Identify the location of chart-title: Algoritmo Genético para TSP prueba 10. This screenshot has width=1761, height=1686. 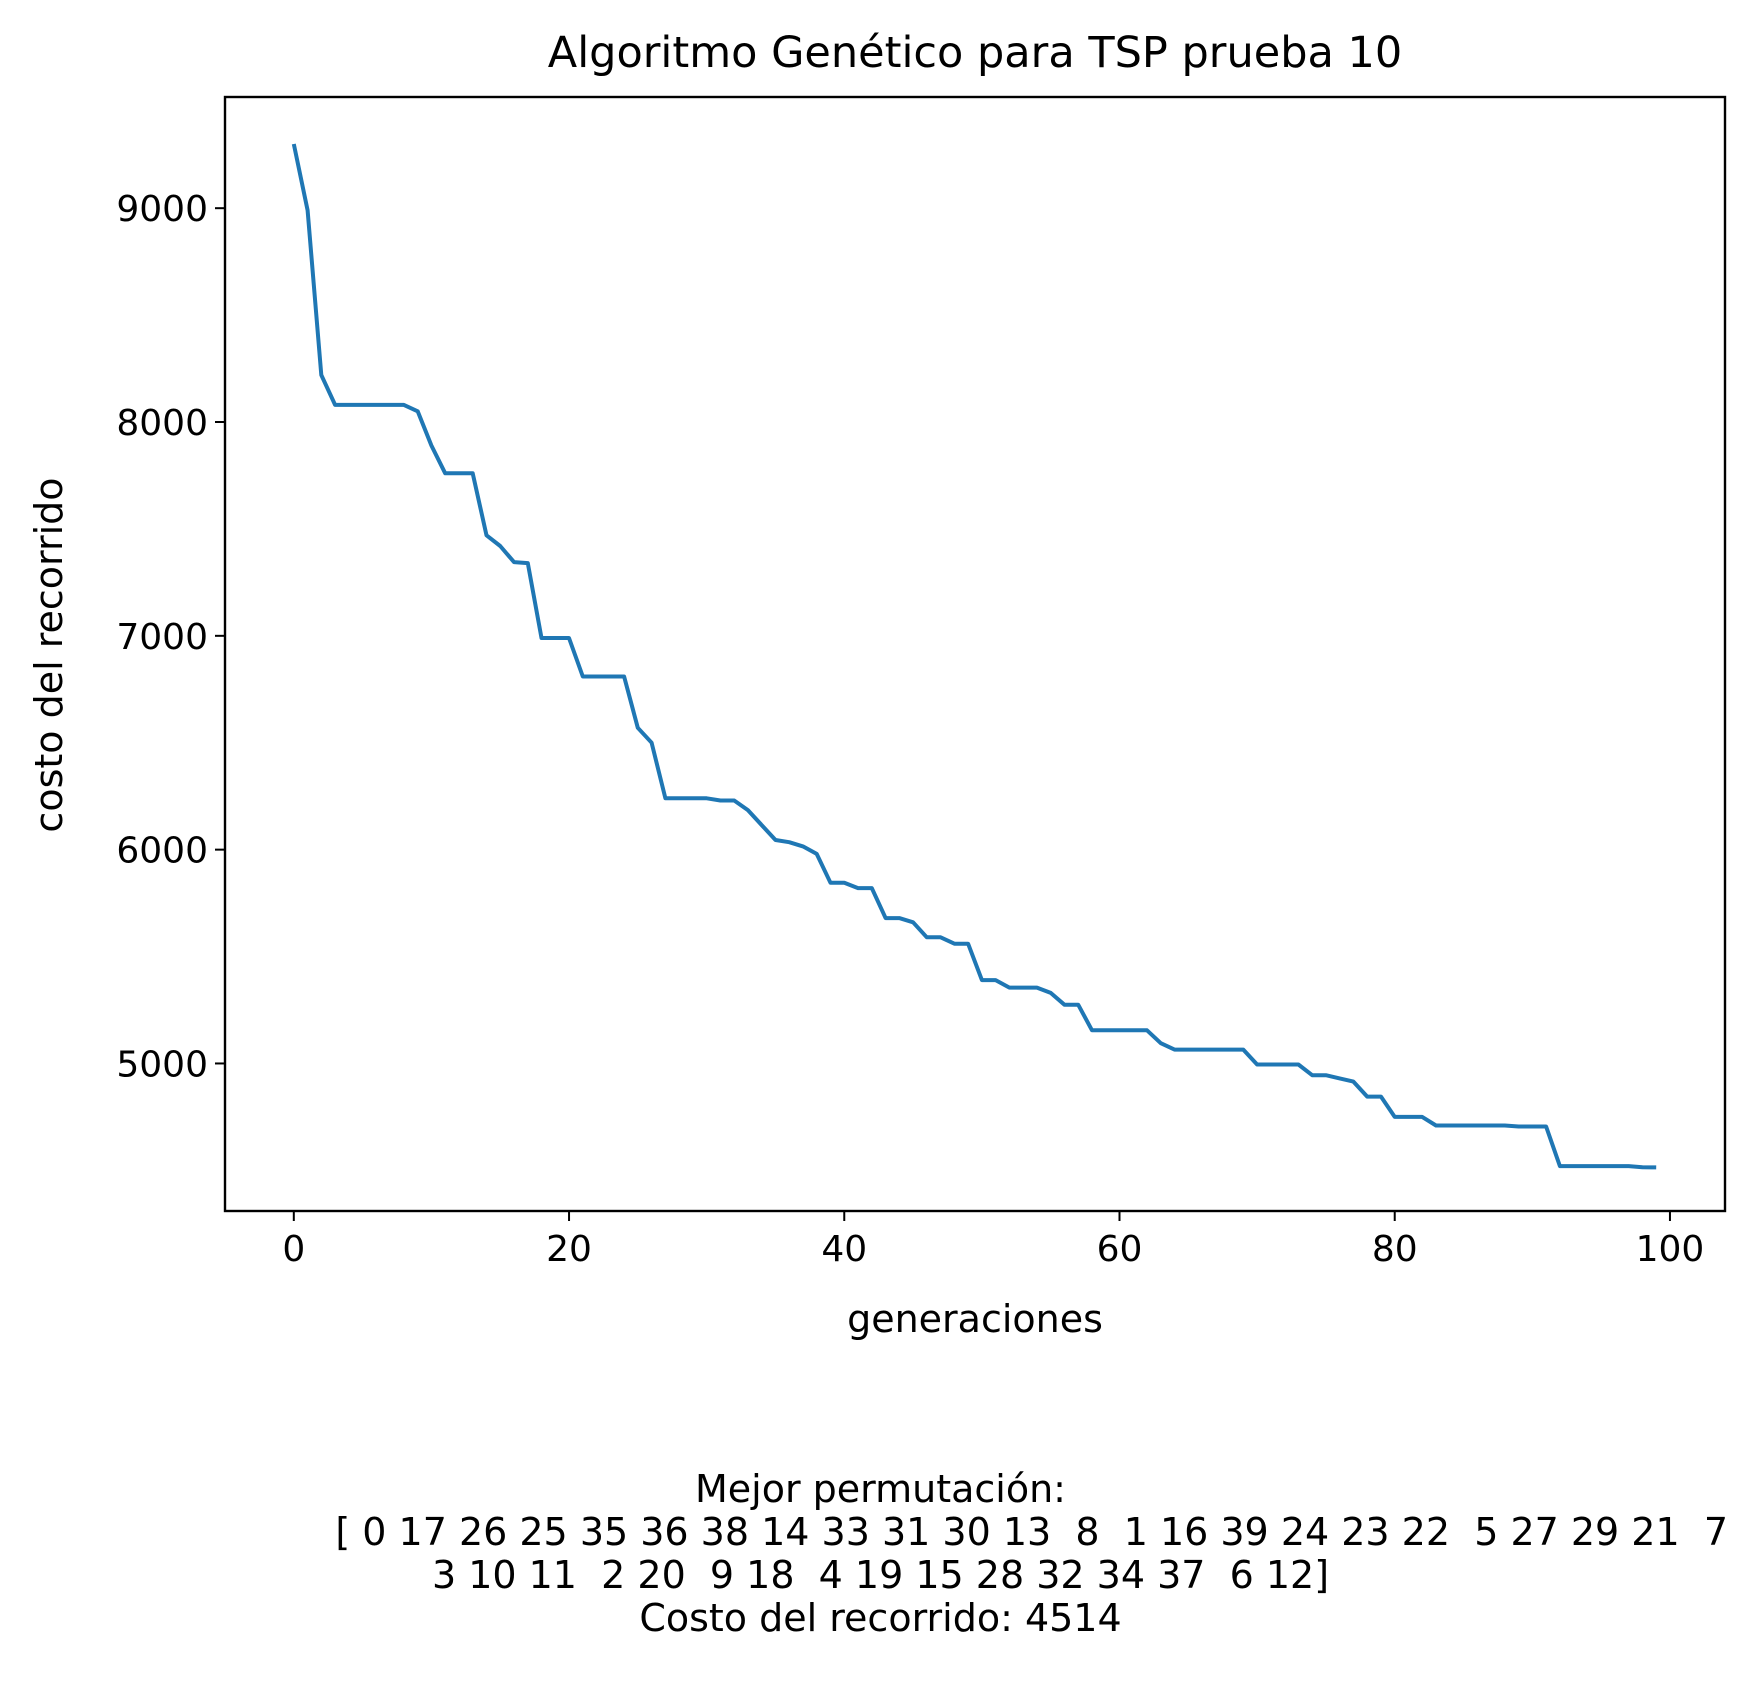
(975, 53).